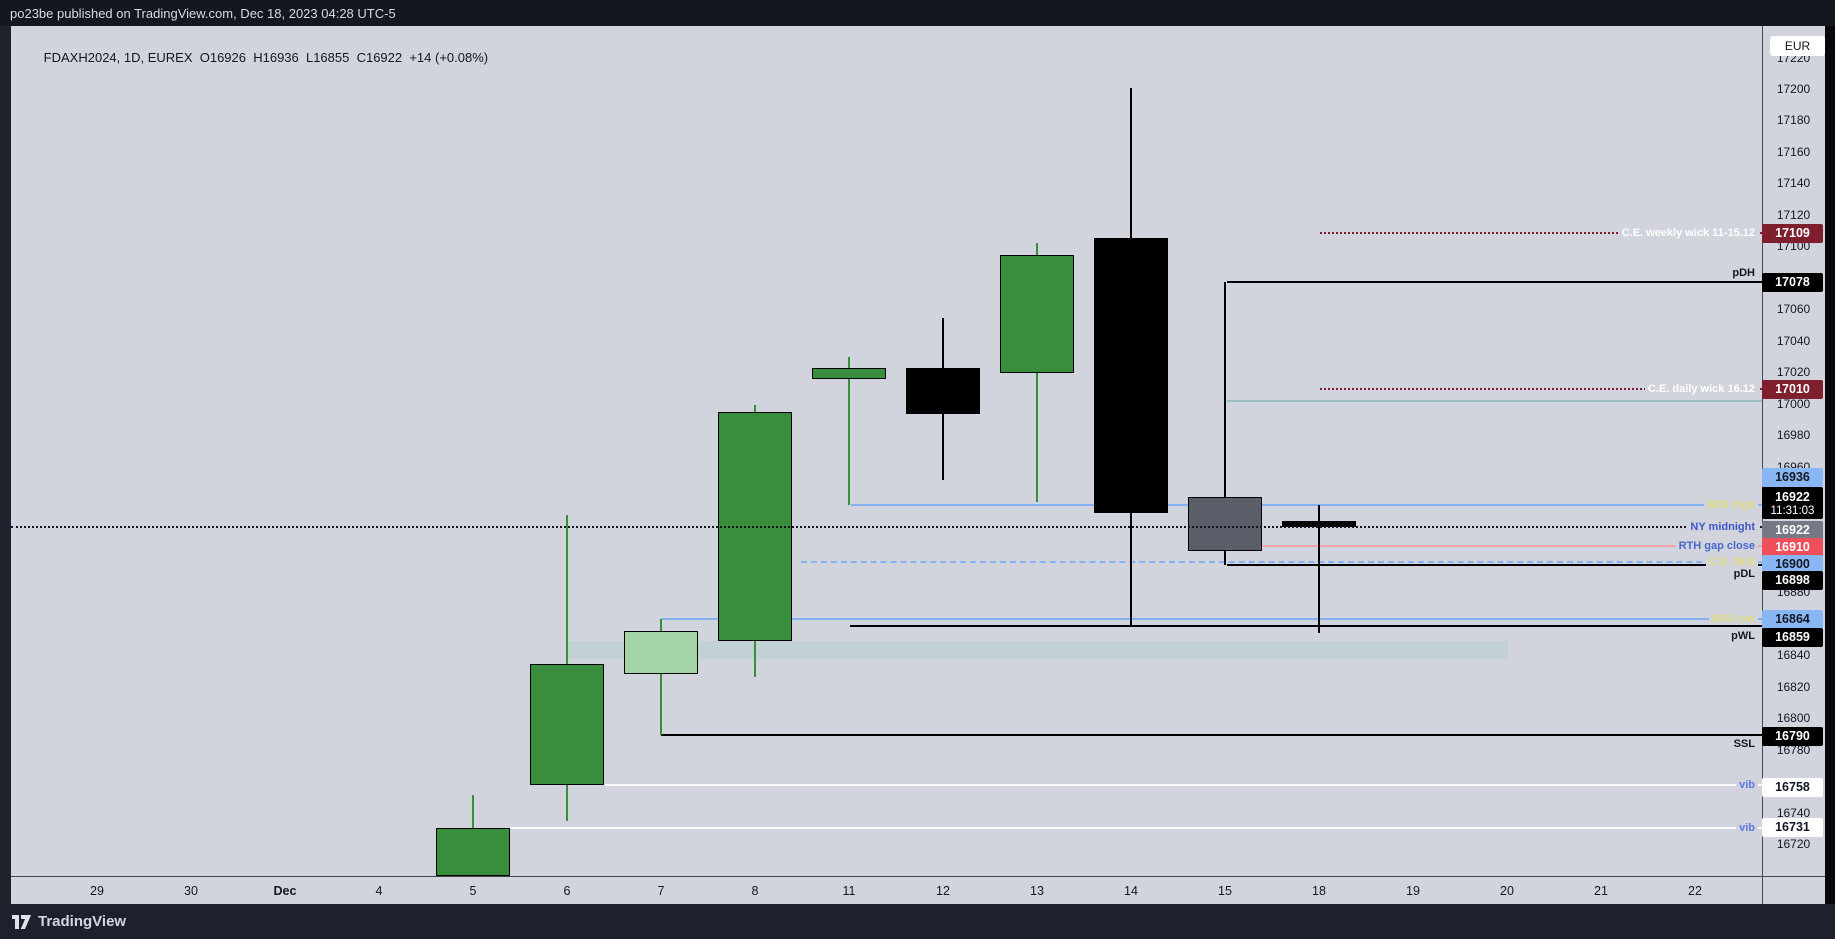  Describe the element at coordinates (1793, 309) in the screenshot. I see `price-tick-17060: 17060` at that location.